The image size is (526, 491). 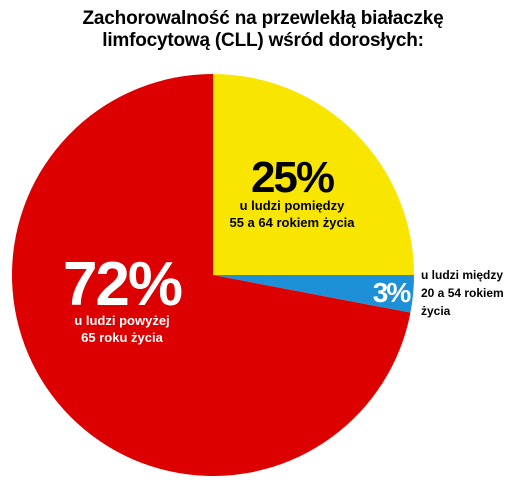 What do you see at coordinates (392, 292) in the screenshot?
I see `slice-3-percent-label: 3%` at bounding box center [392, 292].